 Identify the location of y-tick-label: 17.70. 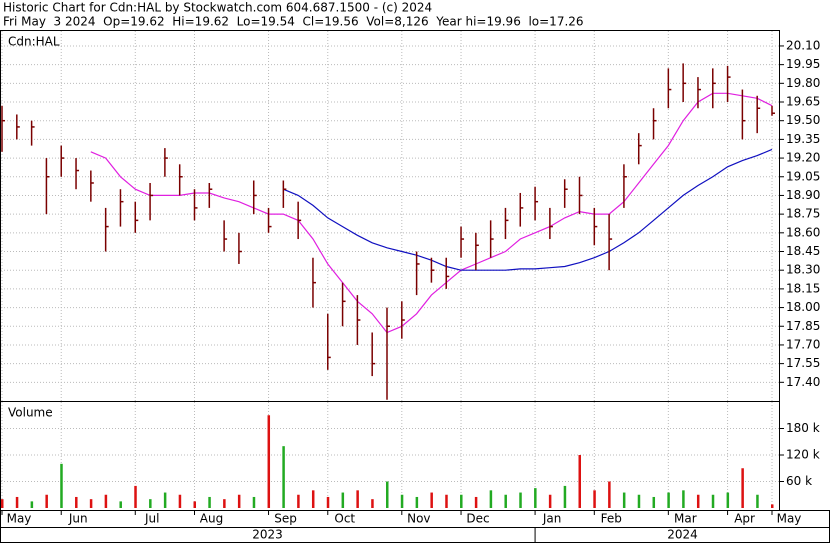
(803, 344).